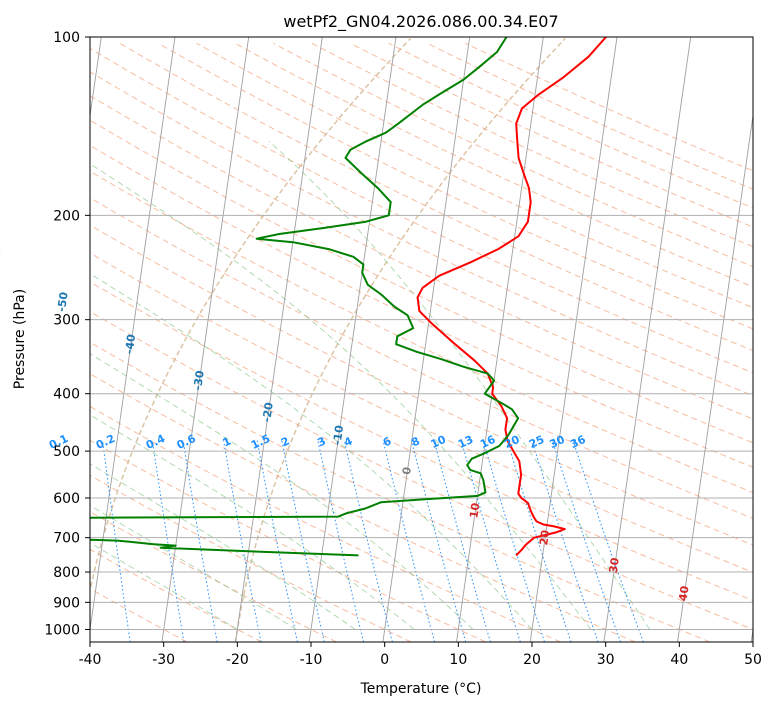 This screenshot has height=708, width=775. Describe the element at coordinates (474, 510) in the screenshot. I see `temperature-line-label: 10` at that location.